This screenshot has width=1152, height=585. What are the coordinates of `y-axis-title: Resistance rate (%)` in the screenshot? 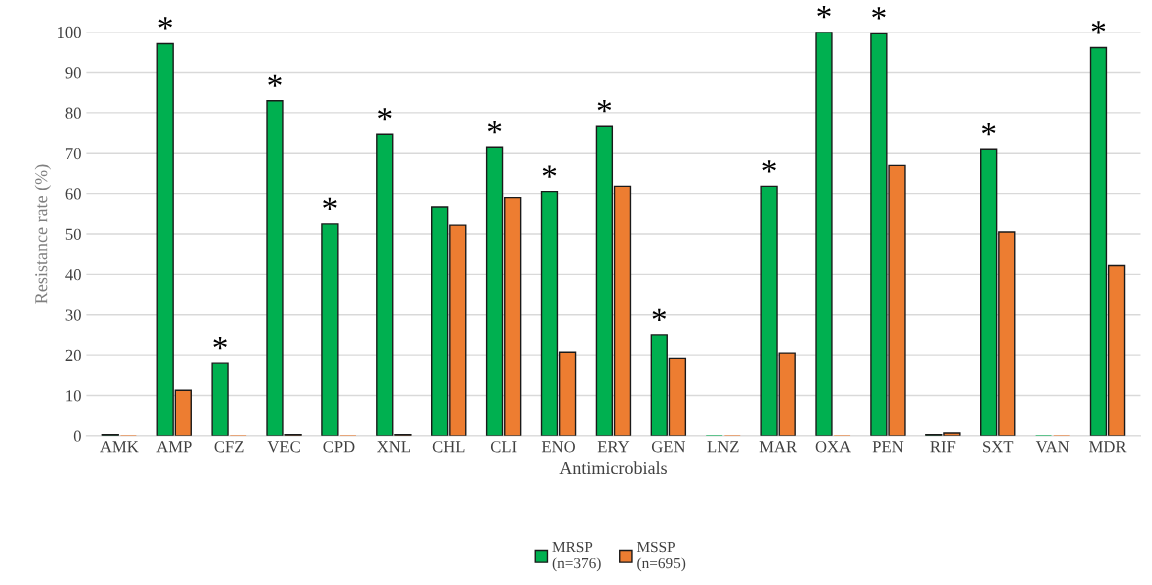 It's located at (42, 234).